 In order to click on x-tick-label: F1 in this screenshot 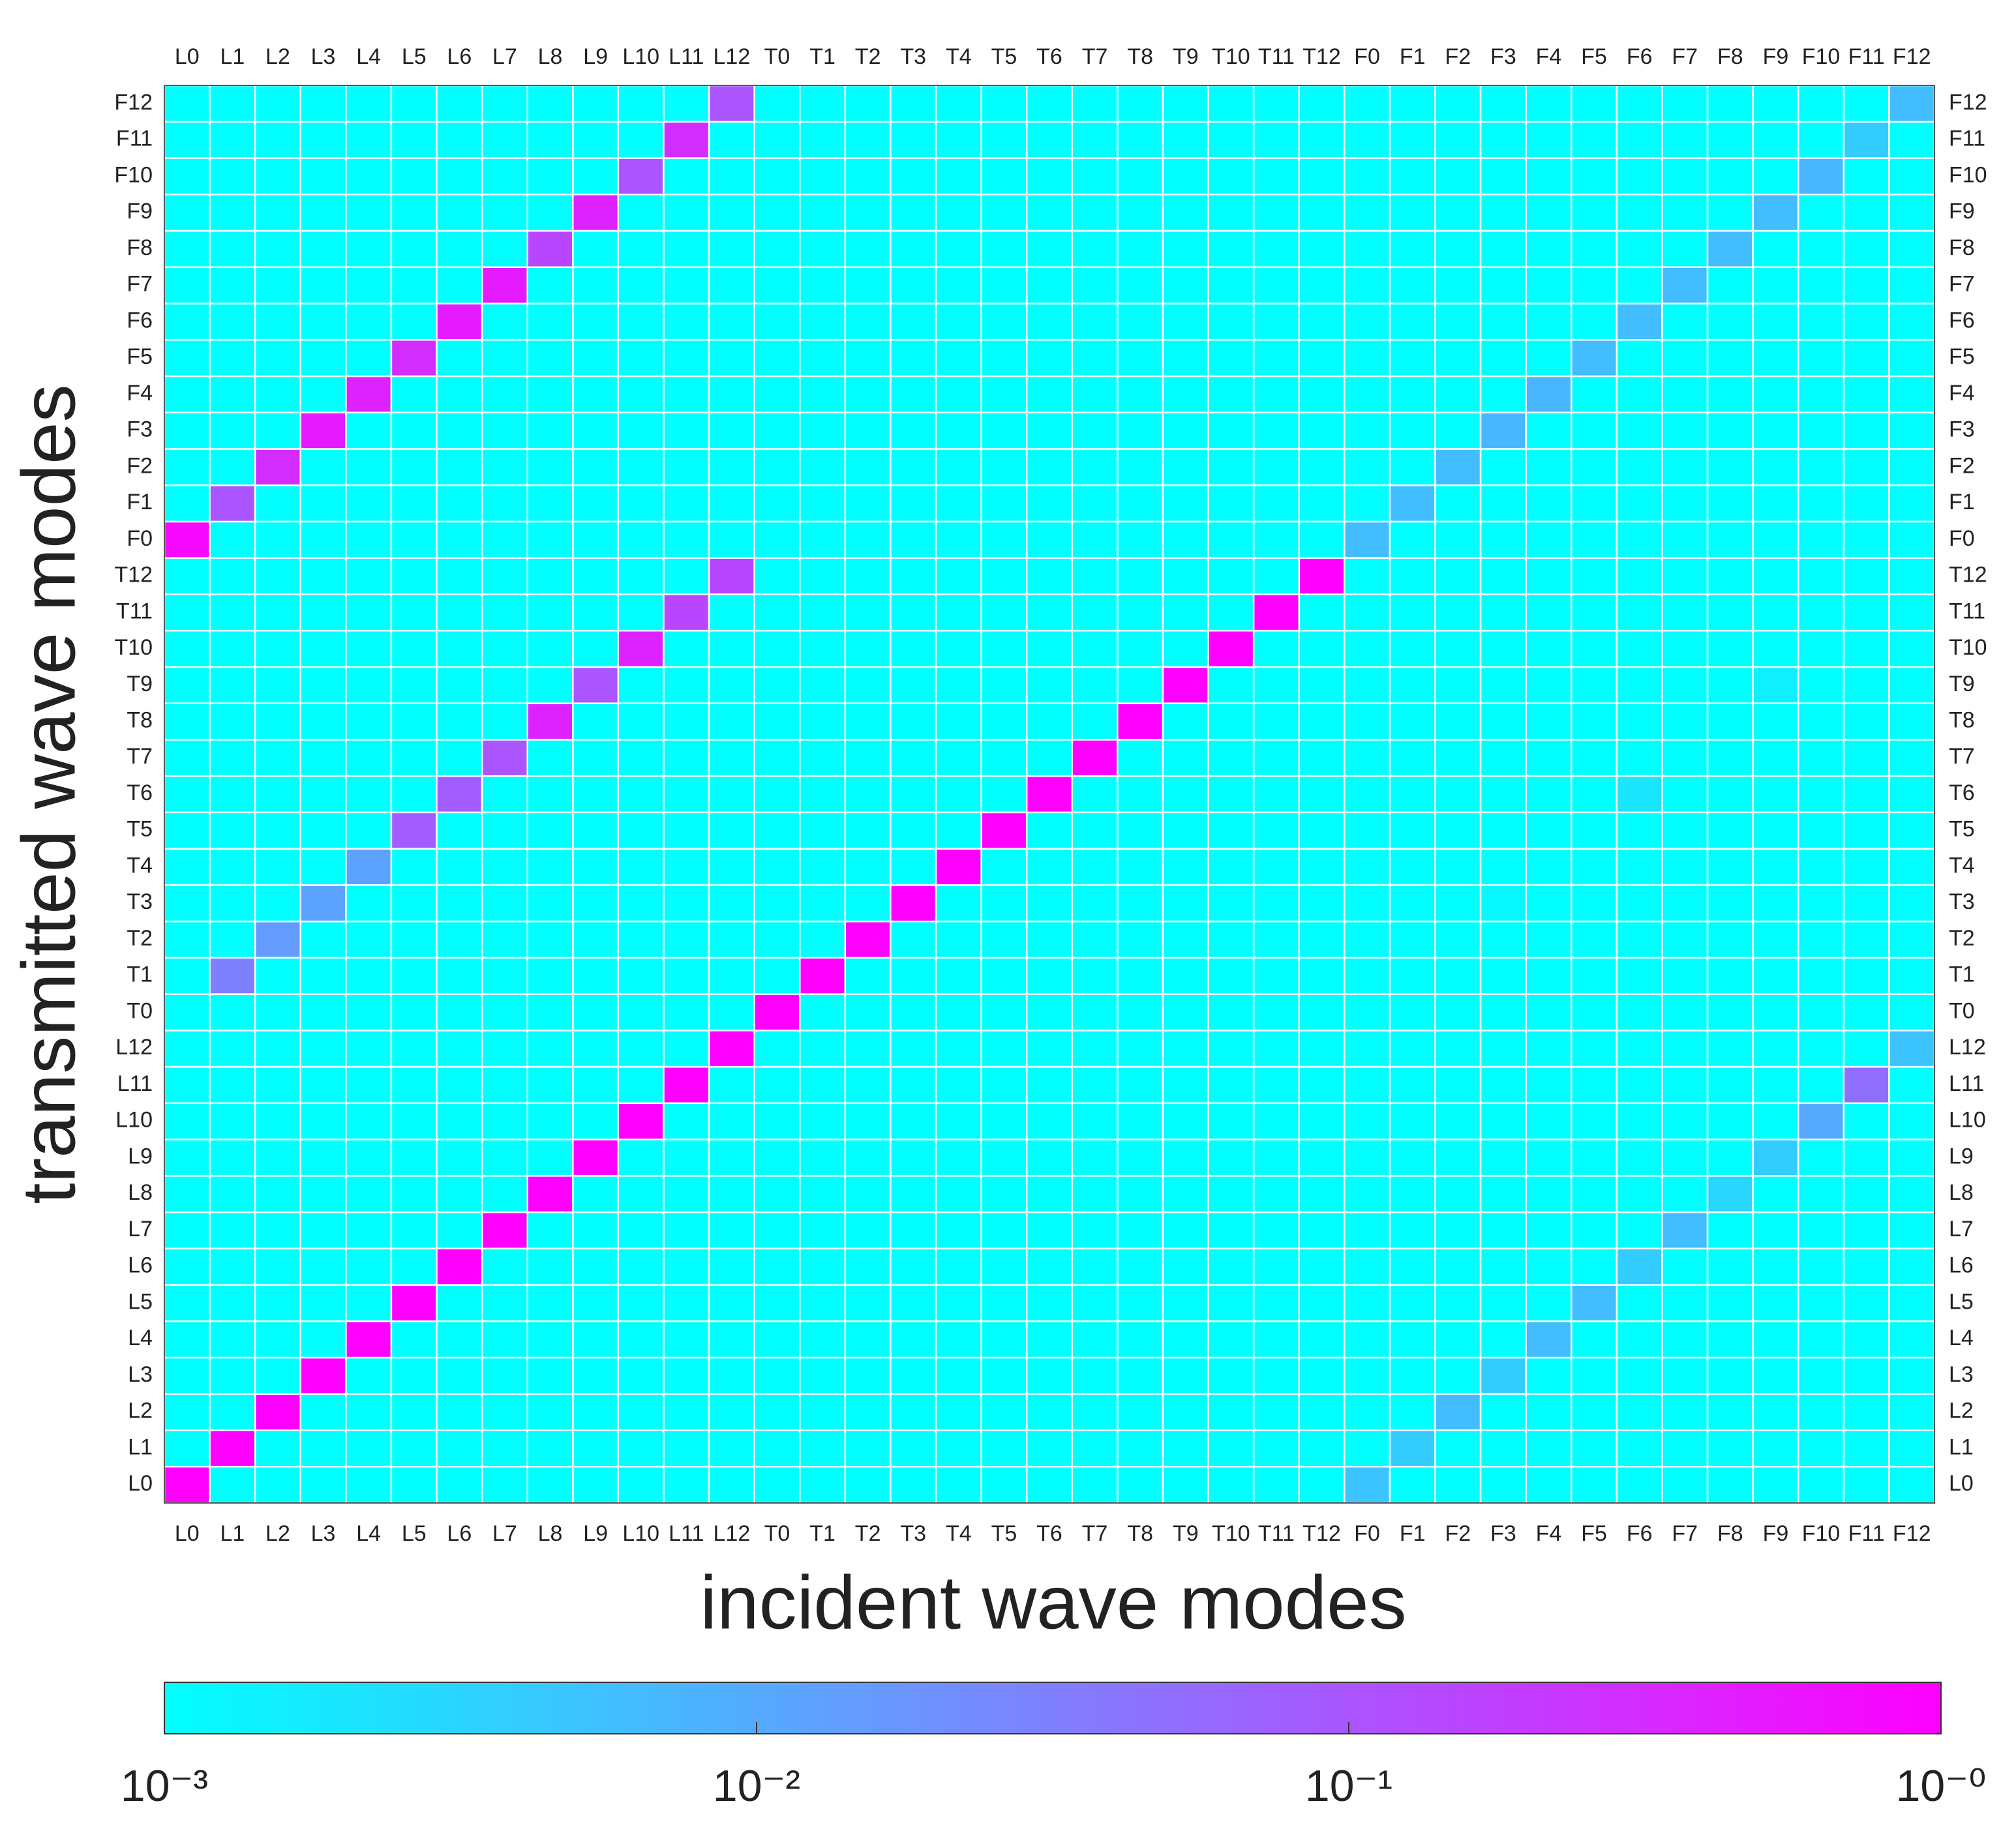, I will do `click(1413, 57)`.